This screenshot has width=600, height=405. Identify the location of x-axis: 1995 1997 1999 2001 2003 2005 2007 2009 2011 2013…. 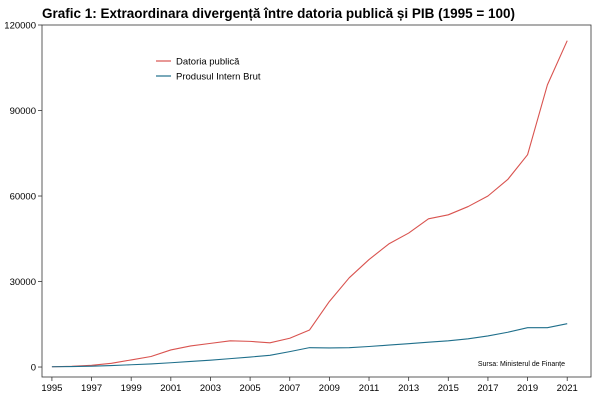
(309, 385).